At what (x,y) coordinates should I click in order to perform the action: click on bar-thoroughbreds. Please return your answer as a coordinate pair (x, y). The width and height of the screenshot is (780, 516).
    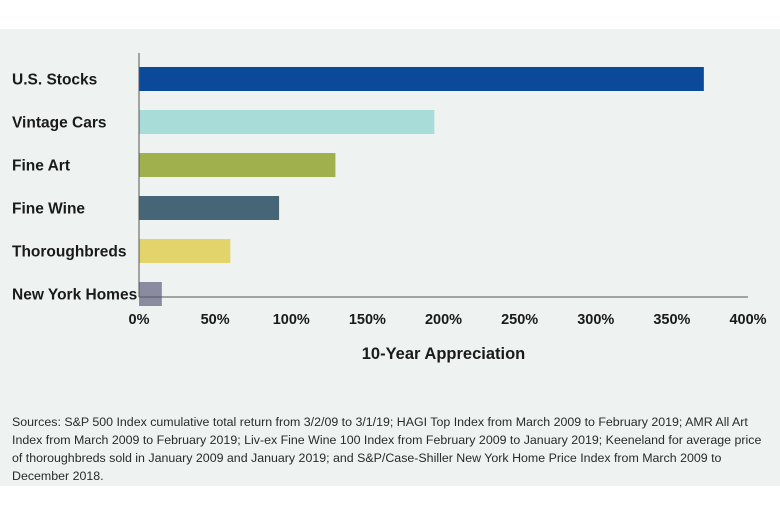
    Looking at the image, I should click on (185, 251).